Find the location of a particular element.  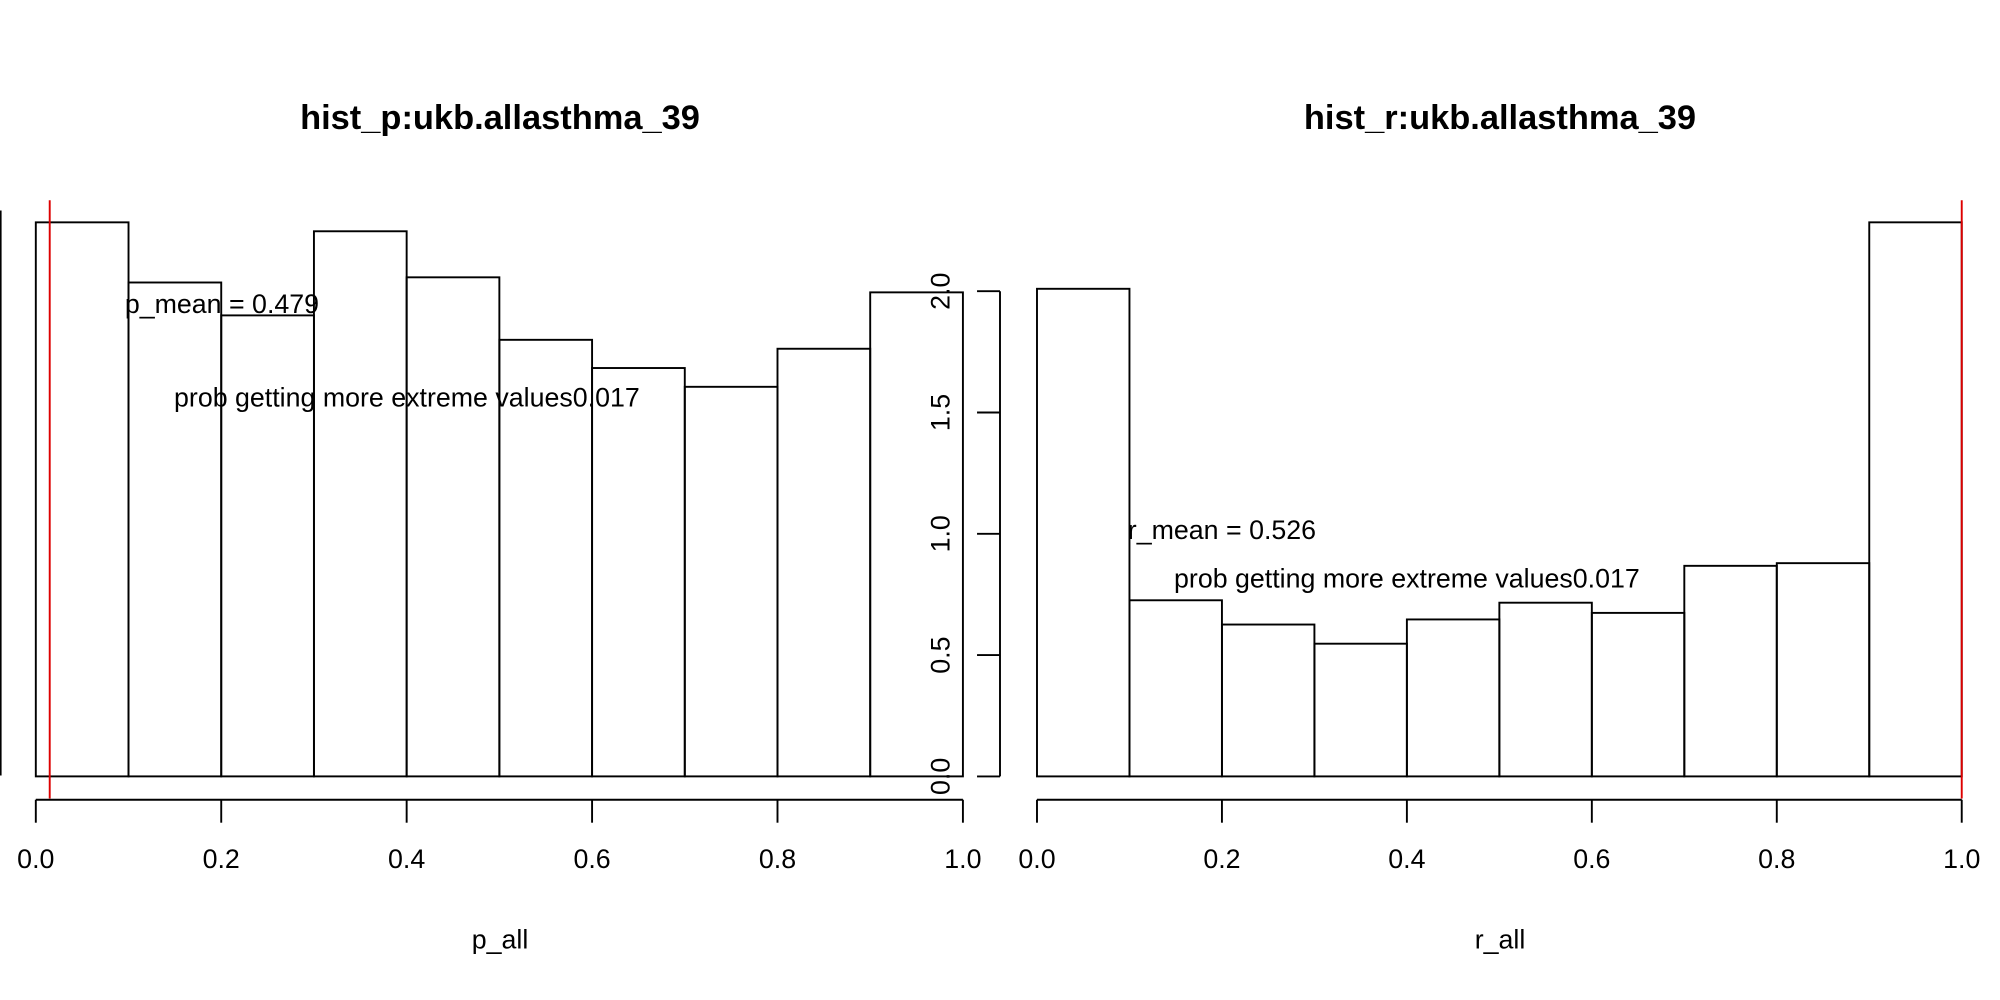

x-axis-label: r_all is located at coordinates (1500, 939).